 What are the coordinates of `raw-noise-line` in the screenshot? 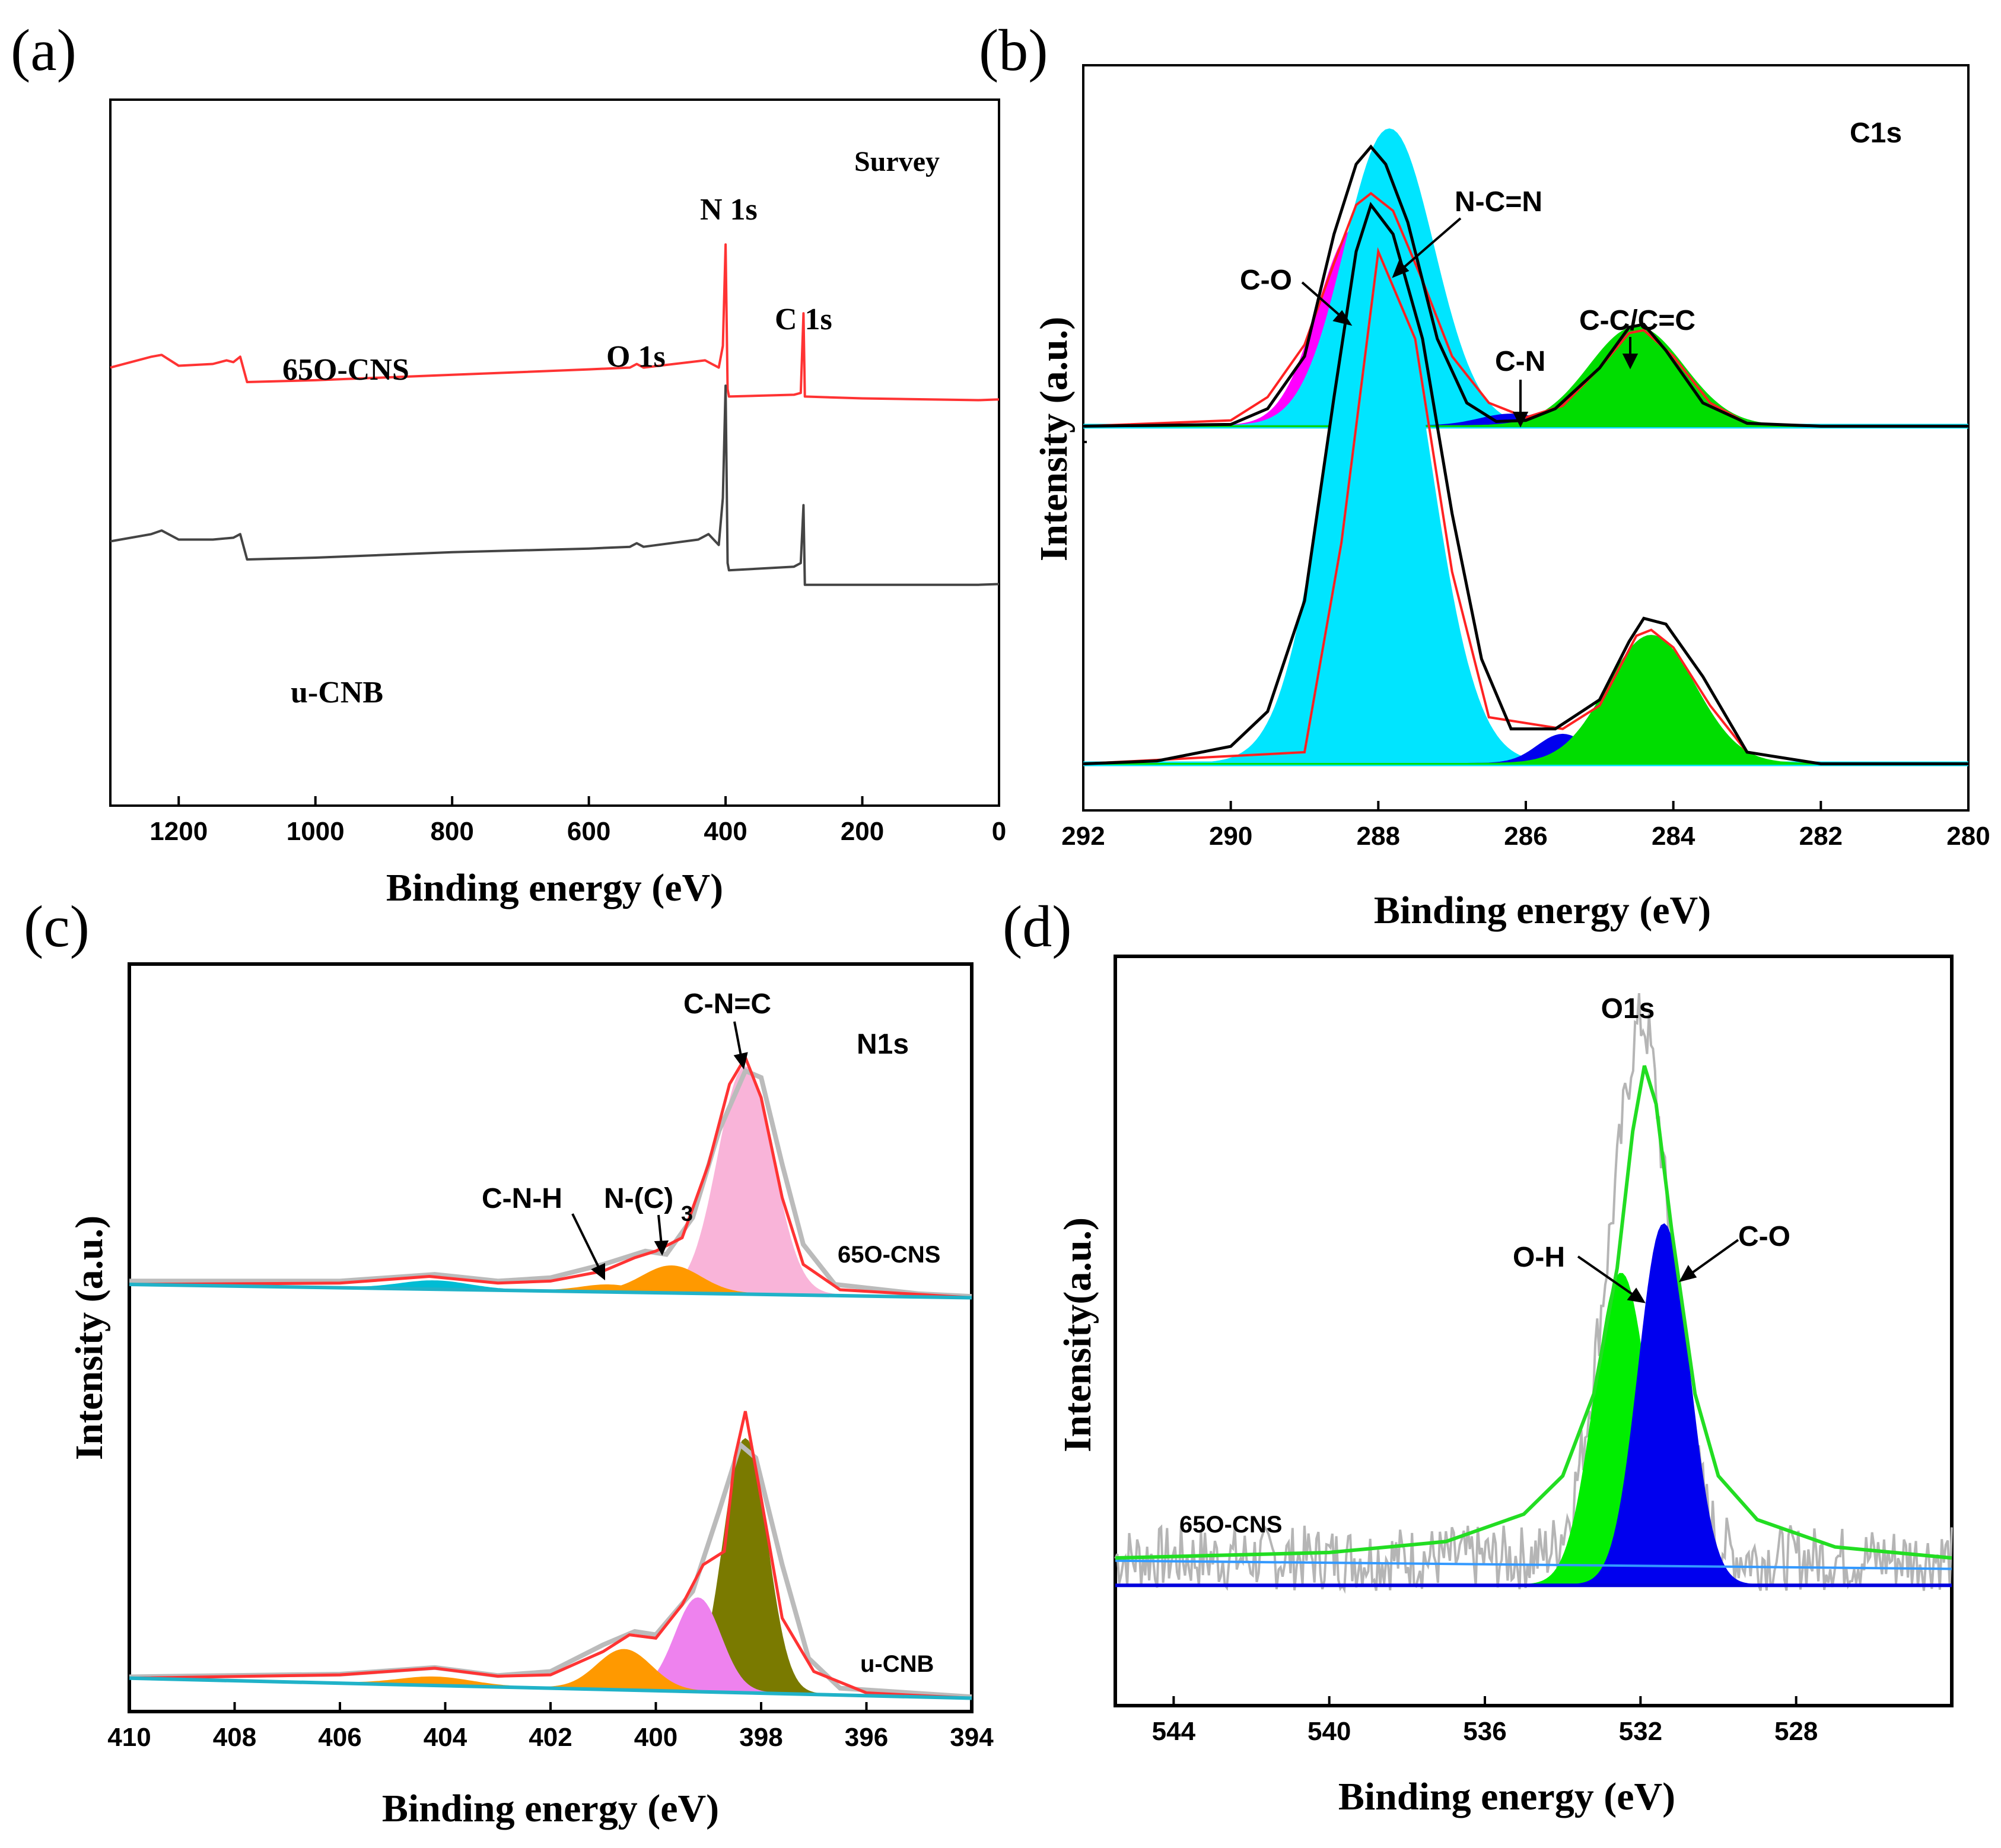 It's located at (1533, 1294).